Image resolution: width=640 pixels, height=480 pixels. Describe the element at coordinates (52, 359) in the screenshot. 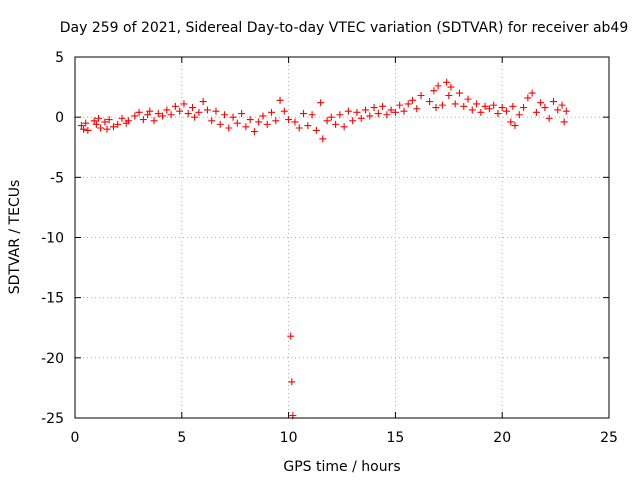

I see `y-tick-label: -20` at that location.